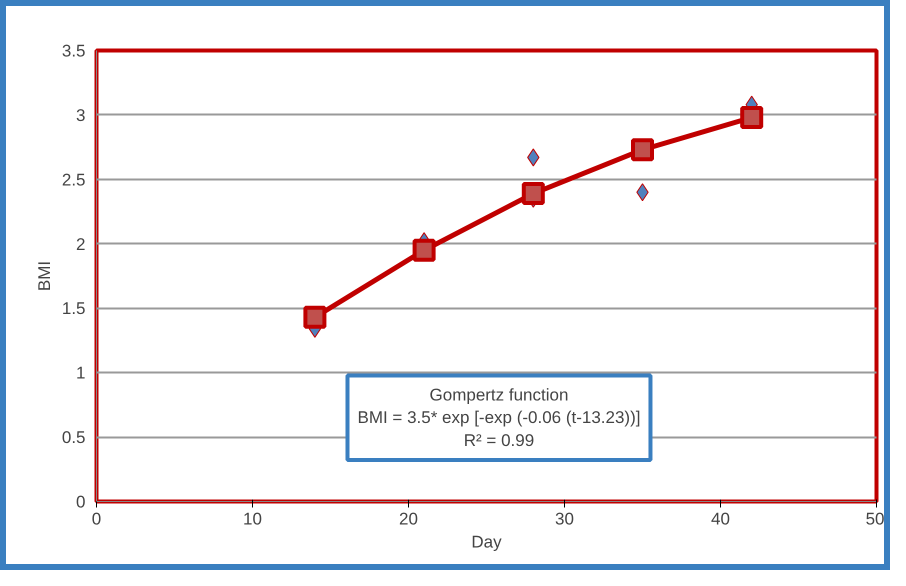  Describe the element at coordinates (74, 180) in the screenshot. I see `y-tick-label: 2.5` at that location.